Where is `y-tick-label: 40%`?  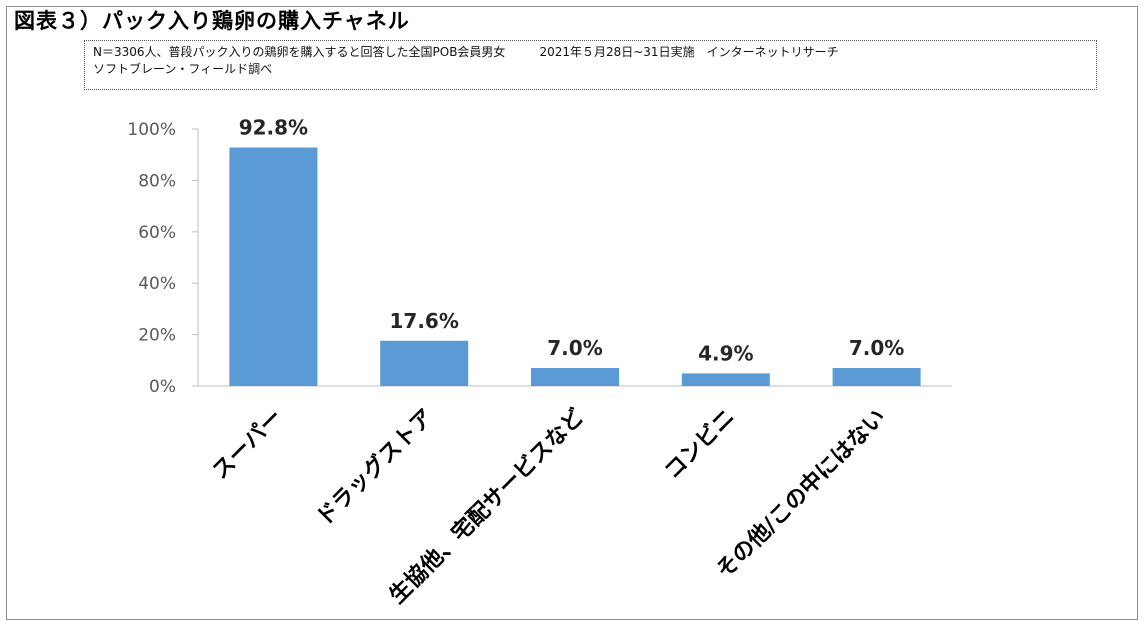 y-tick-label: 40% is located at coordinates (157, 284).